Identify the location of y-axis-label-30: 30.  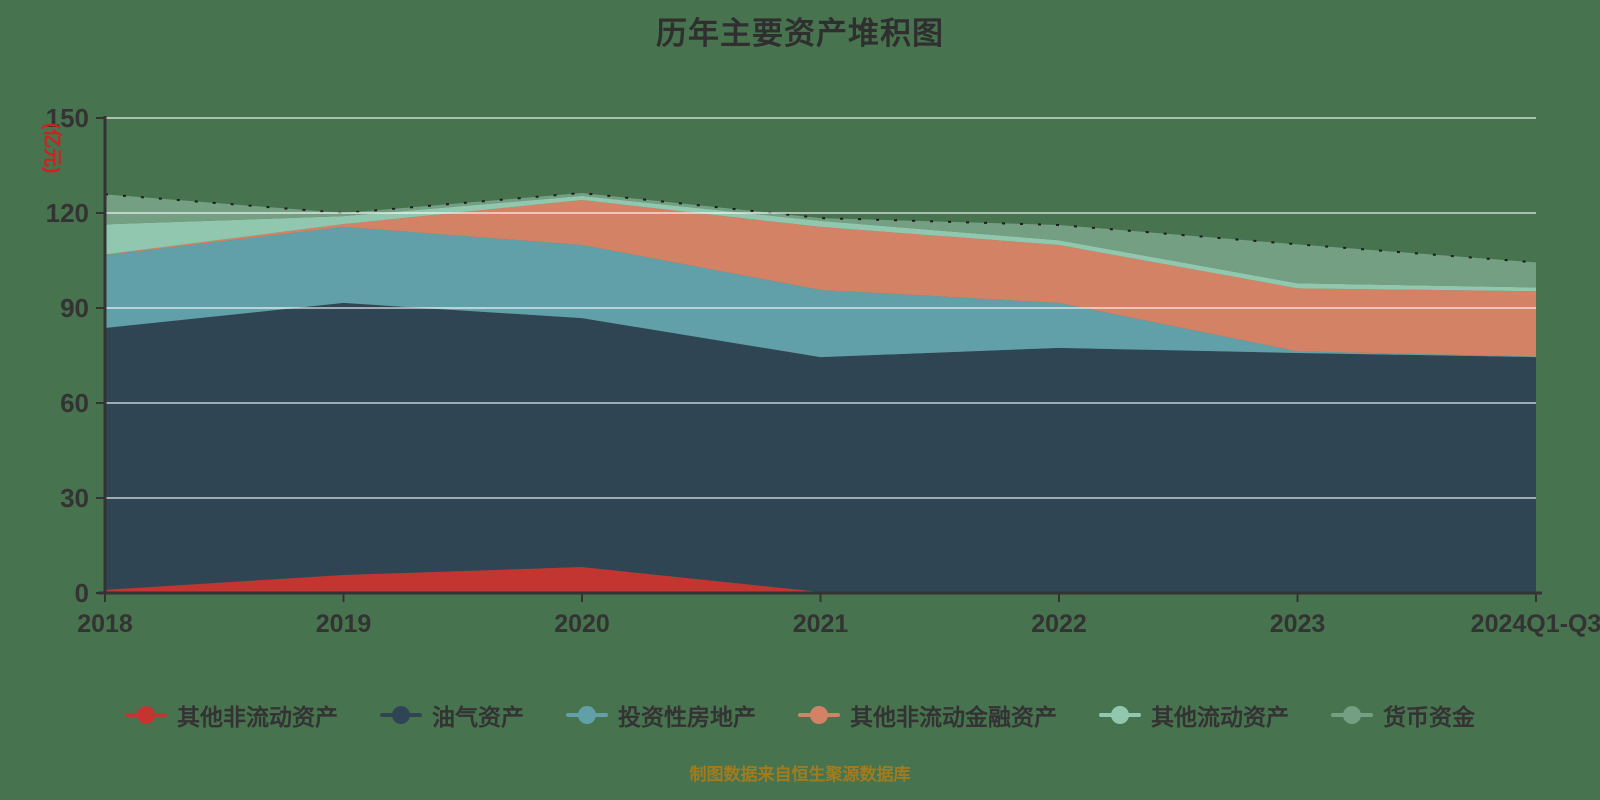
(74, 498).